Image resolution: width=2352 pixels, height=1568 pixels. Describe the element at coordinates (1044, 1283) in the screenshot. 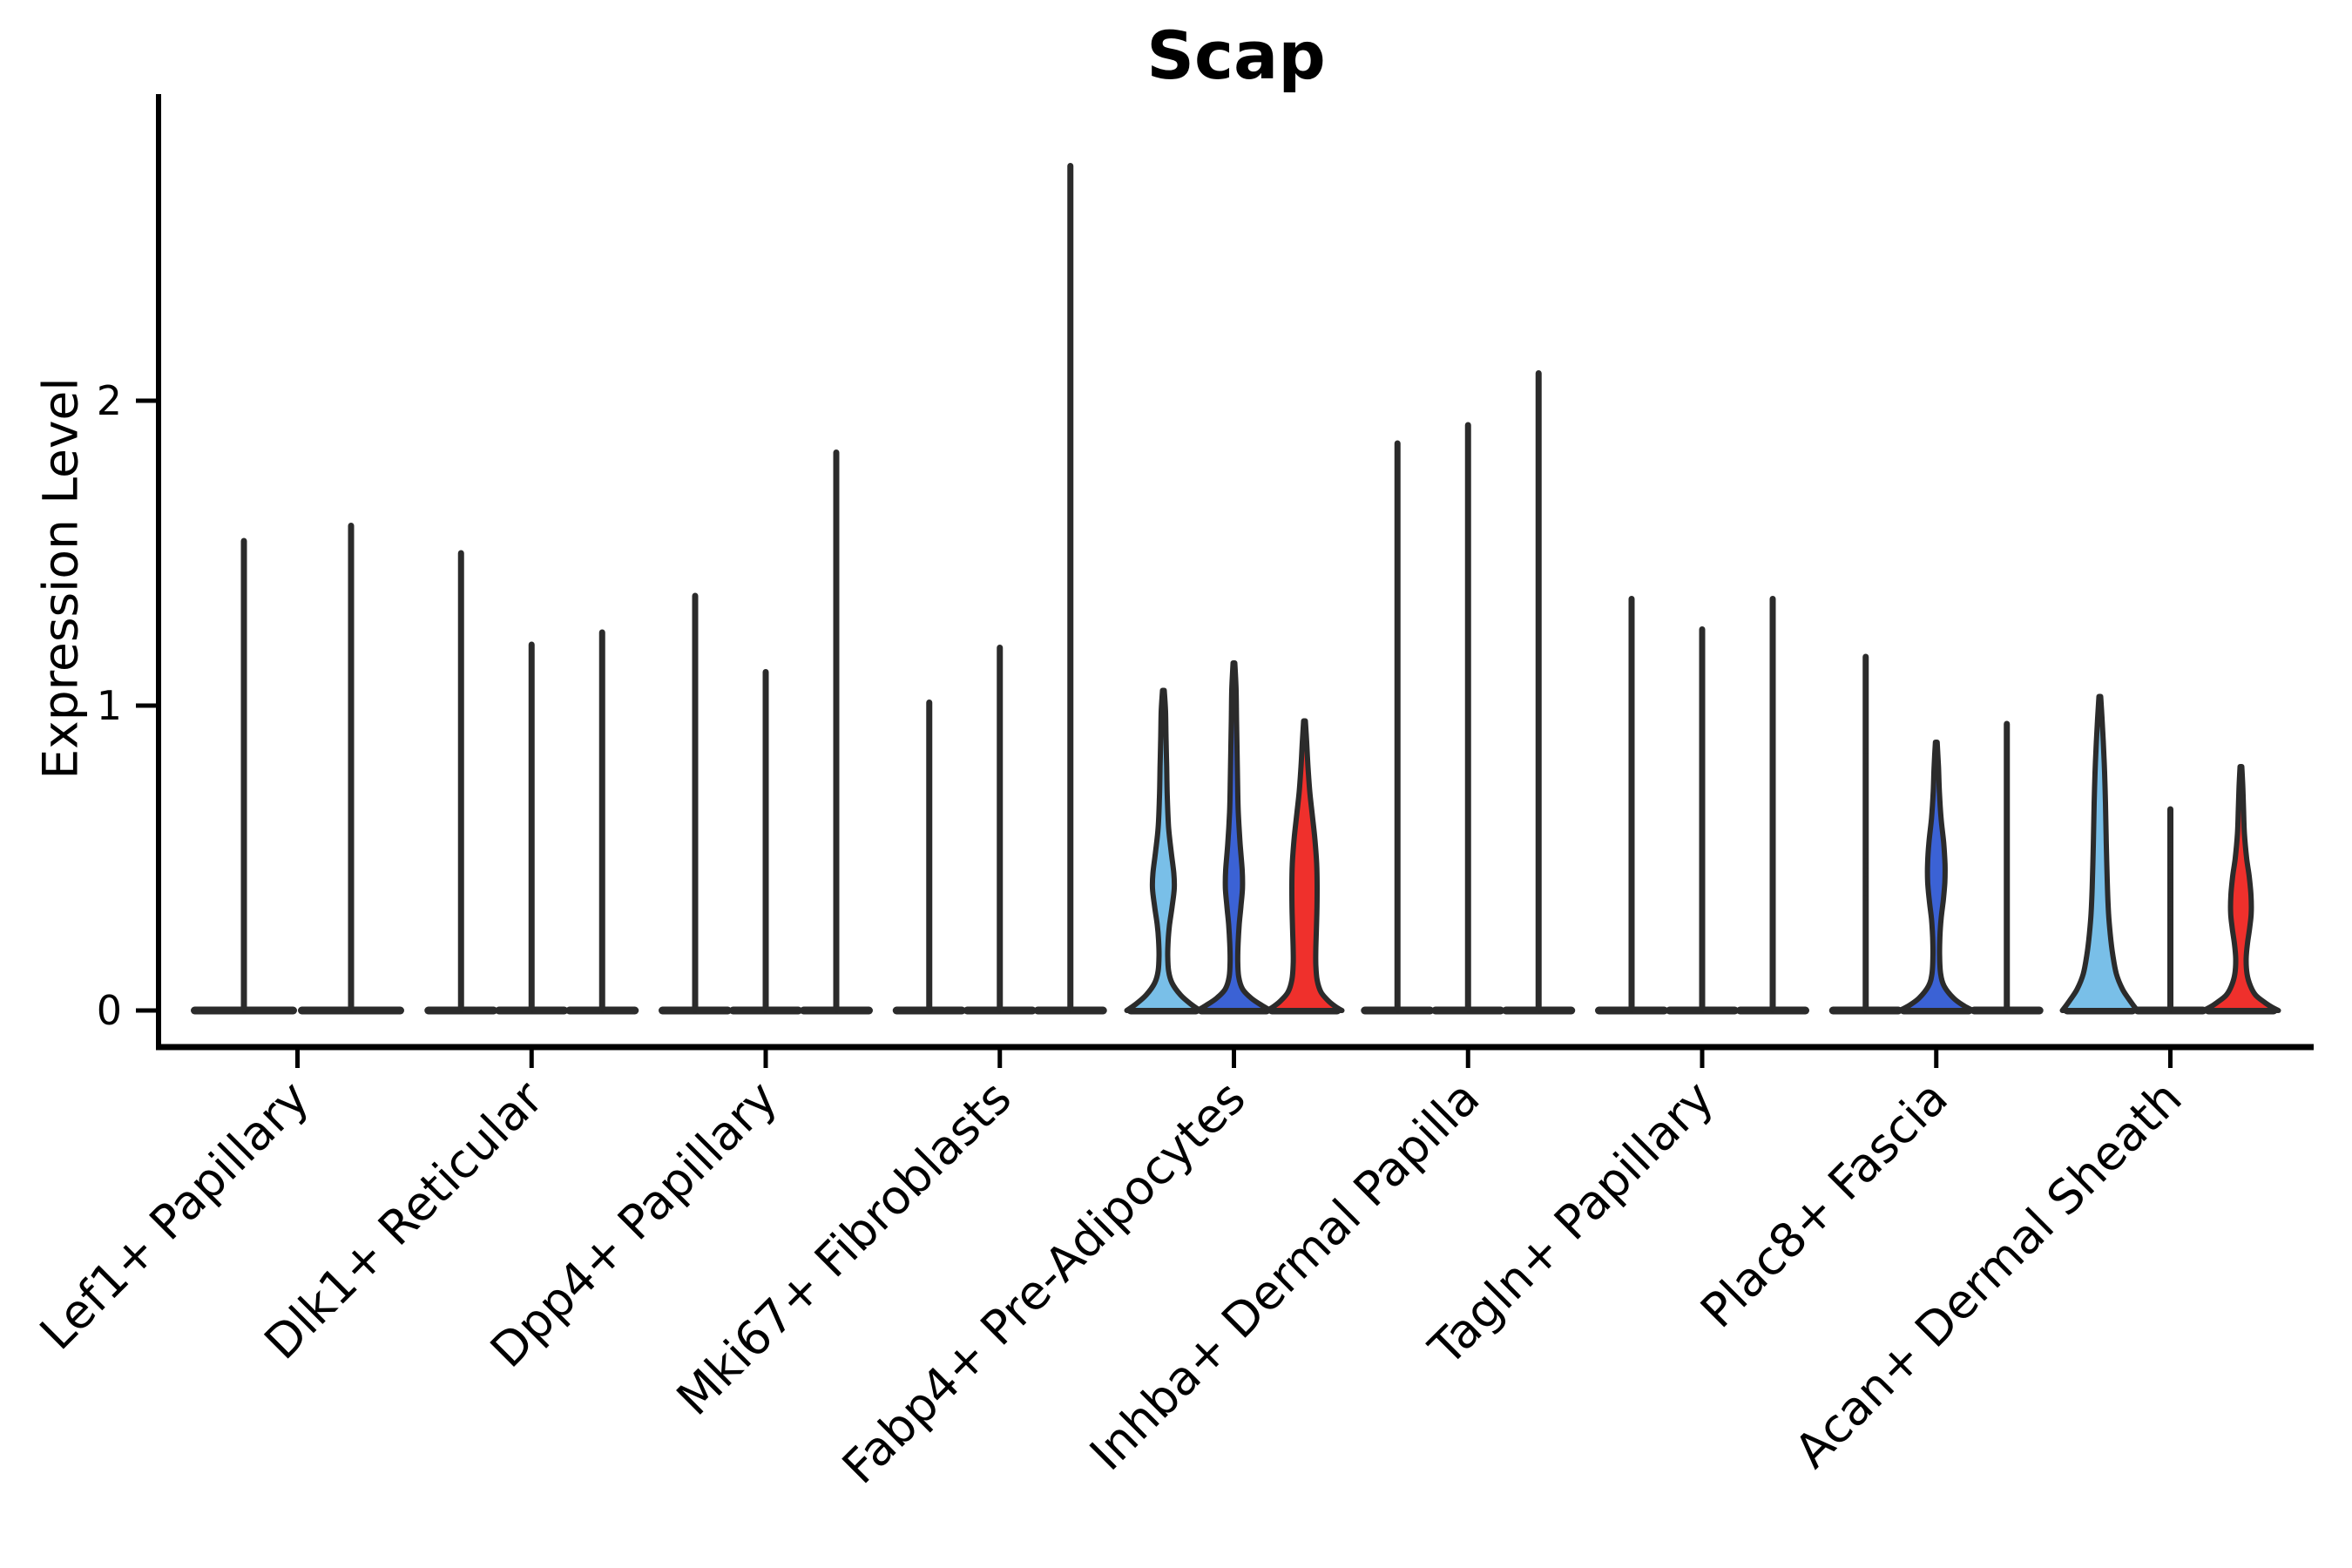

I see `x-tick-label: Fabp4+ Pre-Adipocytes` at that location.